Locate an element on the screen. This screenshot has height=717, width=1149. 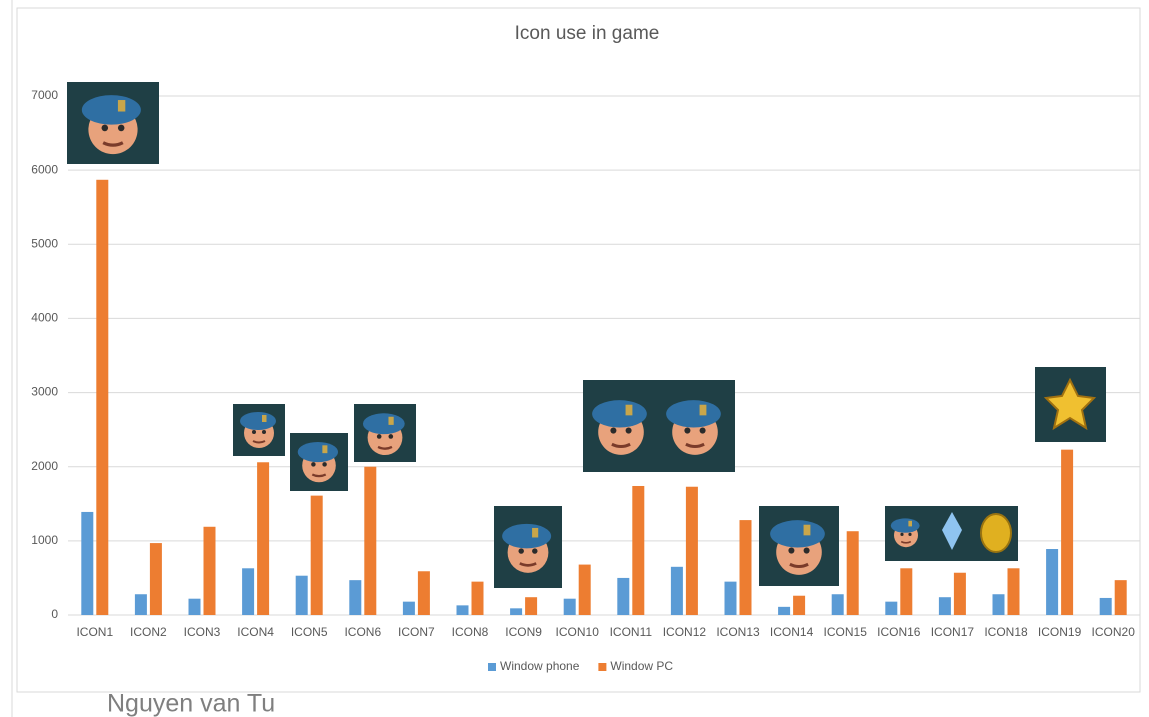
x-tick-label: ICON1 is located at coordinates (94, 632).